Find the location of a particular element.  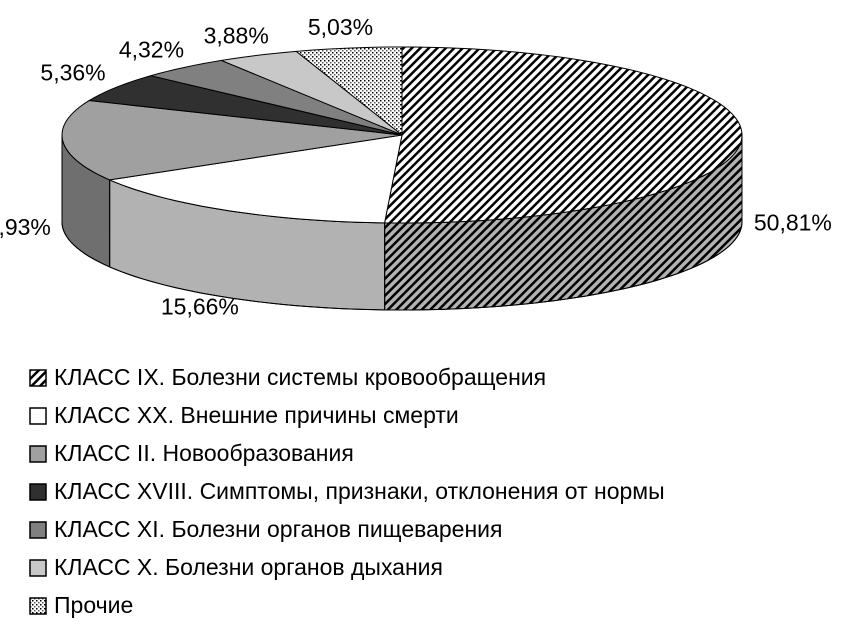

legend-label: КЛАСС IX. Болезни системы кровообращения is located at coordinates (300, 377).